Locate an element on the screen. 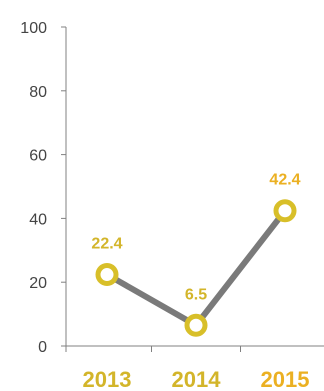 This screenshot has width=324, height=391. x-tick-label: 2014 is located at coordinates (197, 379).